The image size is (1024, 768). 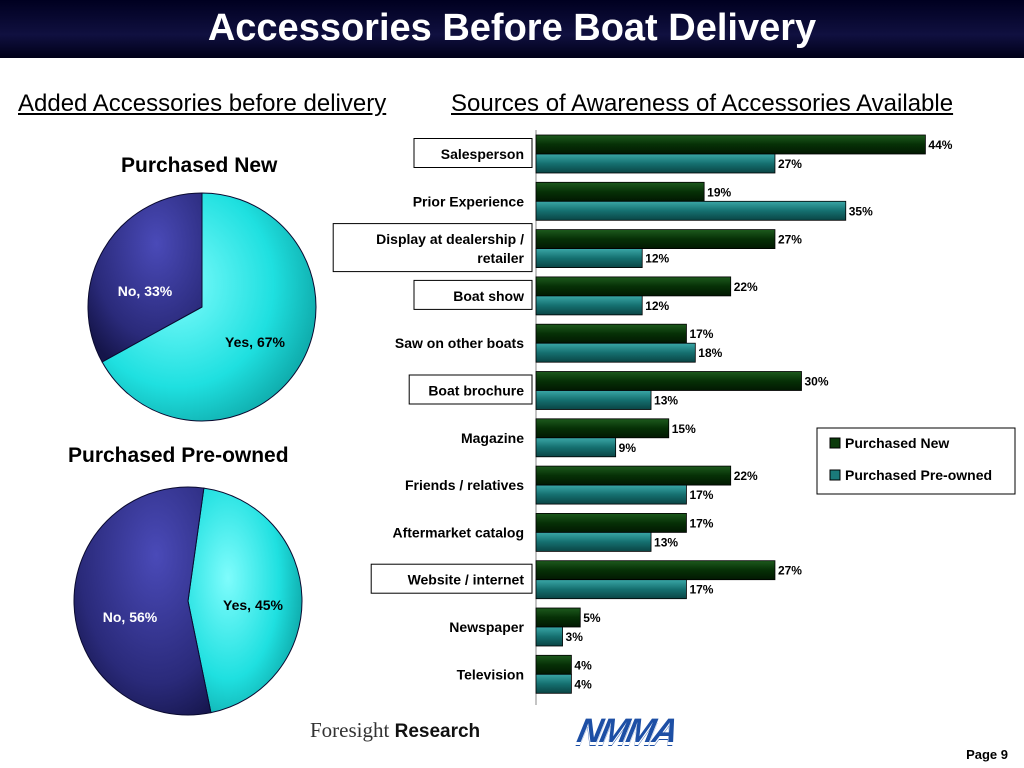 I want to click on bar-data-label: 18%, so click(x=710, y=353).